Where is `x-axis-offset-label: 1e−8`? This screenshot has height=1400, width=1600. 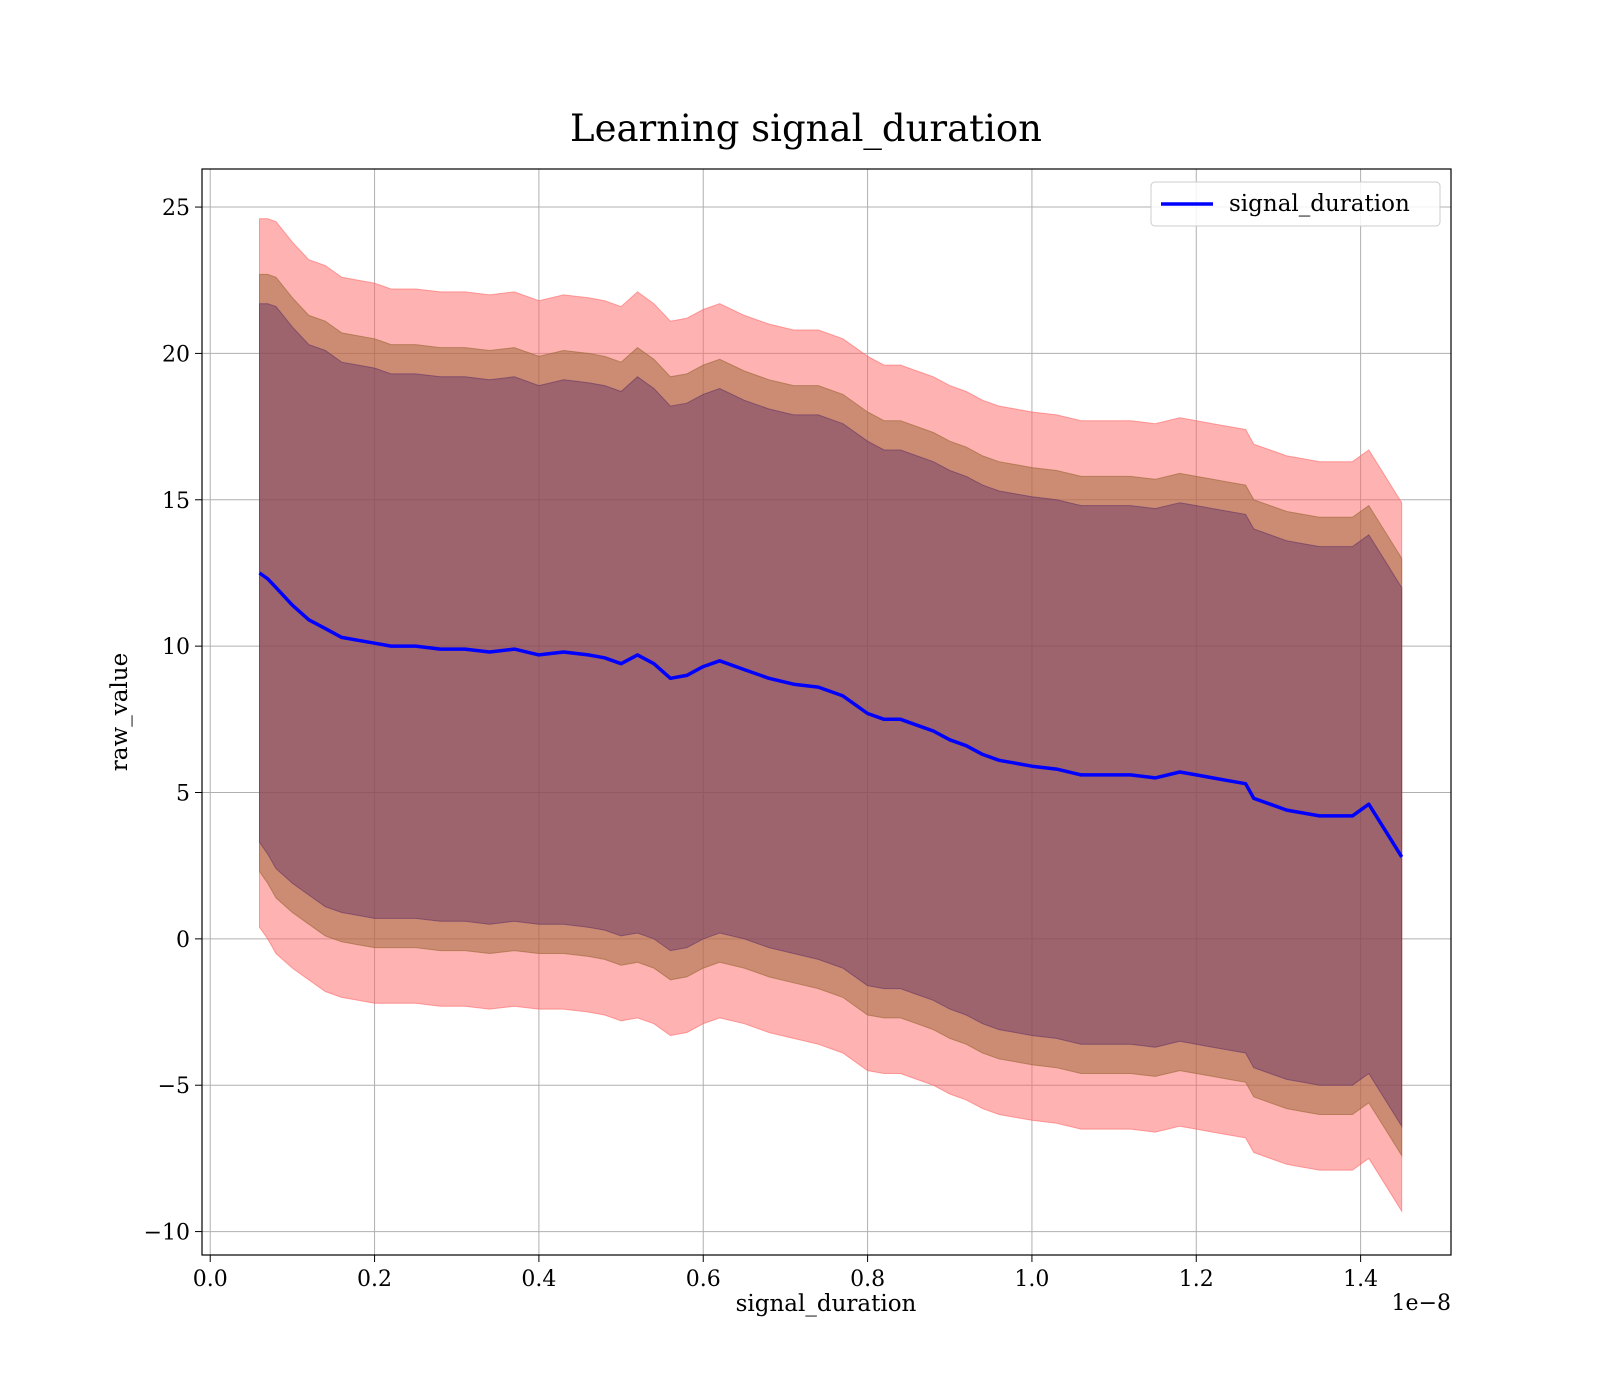
x-axis-offset-label: 1e−8 is located at coordinates (1421, 1303).